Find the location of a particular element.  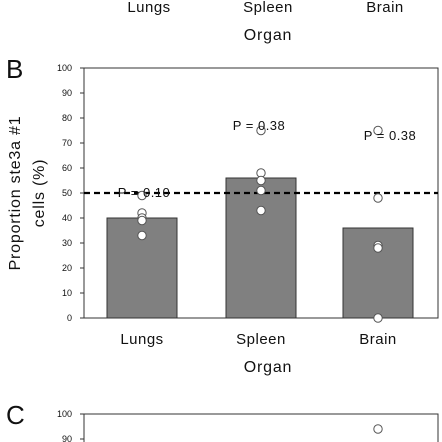

bar-brain is located at coordinates (378, 273).